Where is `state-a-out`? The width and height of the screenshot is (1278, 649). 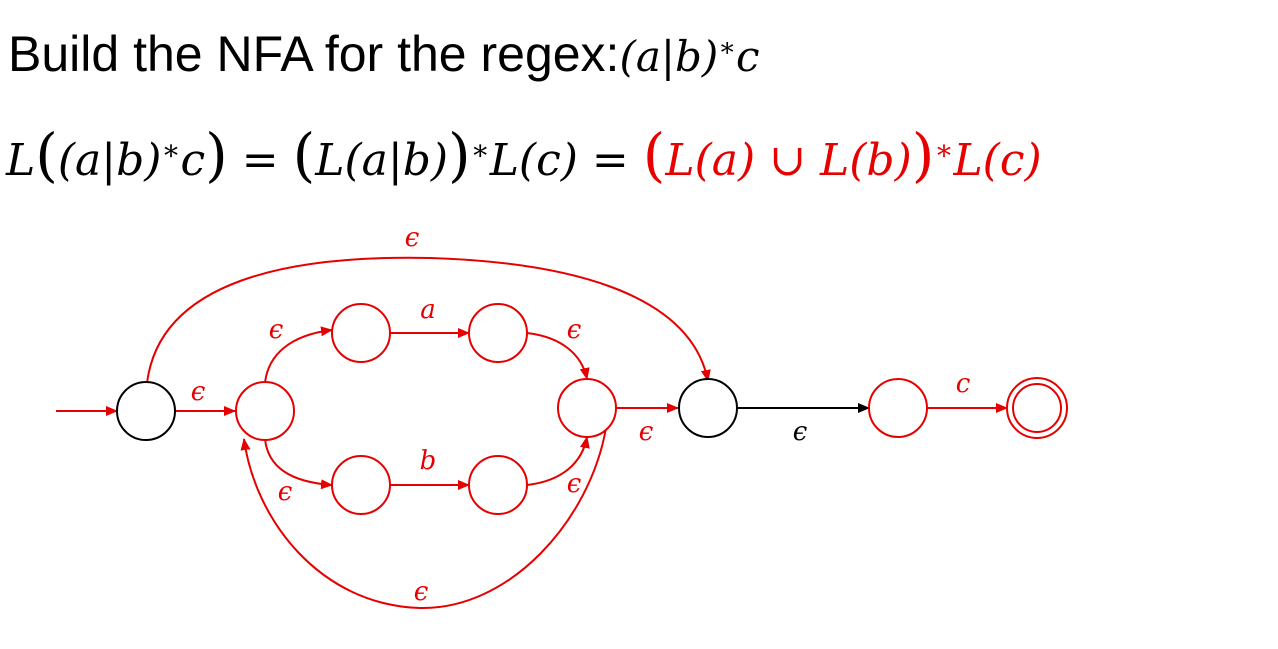
state-a-out is located at coordinates (498, 333).